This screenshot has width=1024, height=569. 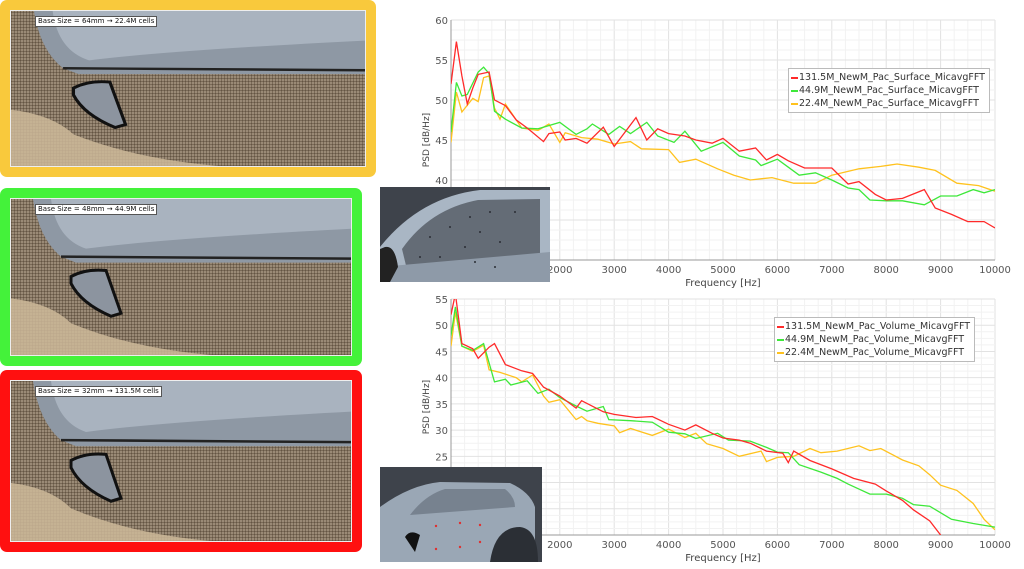 I want to click on legend-label: 44.9M_NewM_Pac_Volume_MicavgFFT, so click(x=875, y=339).